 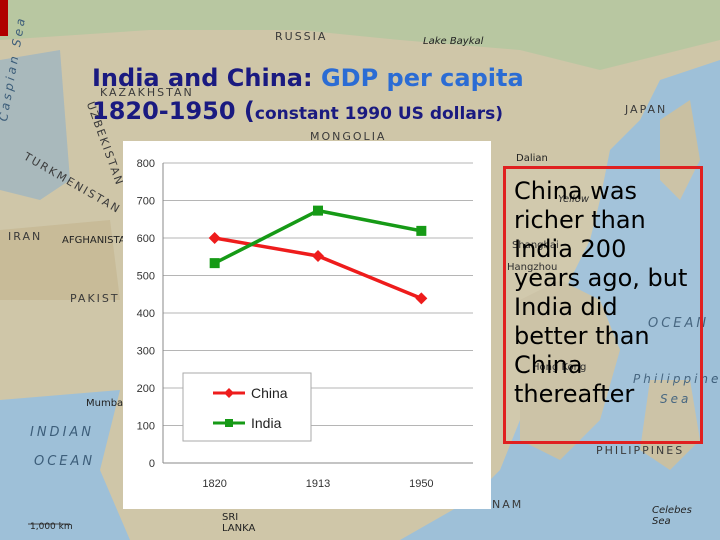 What do you see at coordinates (421, 484) in the screenshot?
I see `x-tick-label: 1950` at bounding box center [421, 484].